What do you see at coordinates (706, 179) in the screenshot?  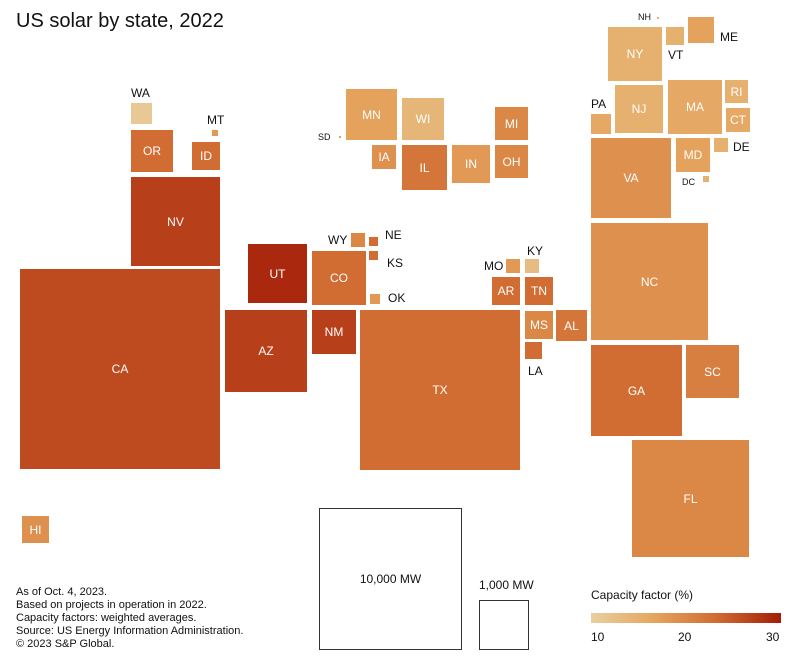 I see `state-square-dc` at bounding box center [706, 179].